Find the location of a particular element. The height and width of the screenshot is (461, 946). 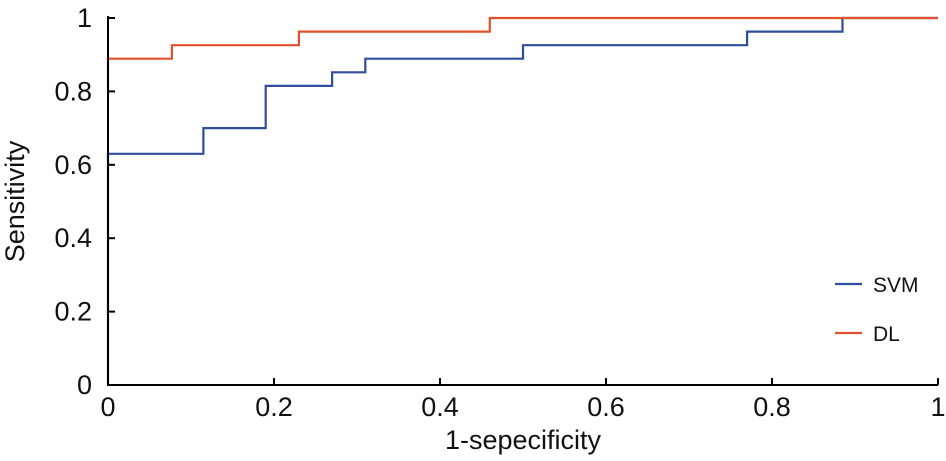

legend-label-dl: DL is located at coordinates (886, 334).